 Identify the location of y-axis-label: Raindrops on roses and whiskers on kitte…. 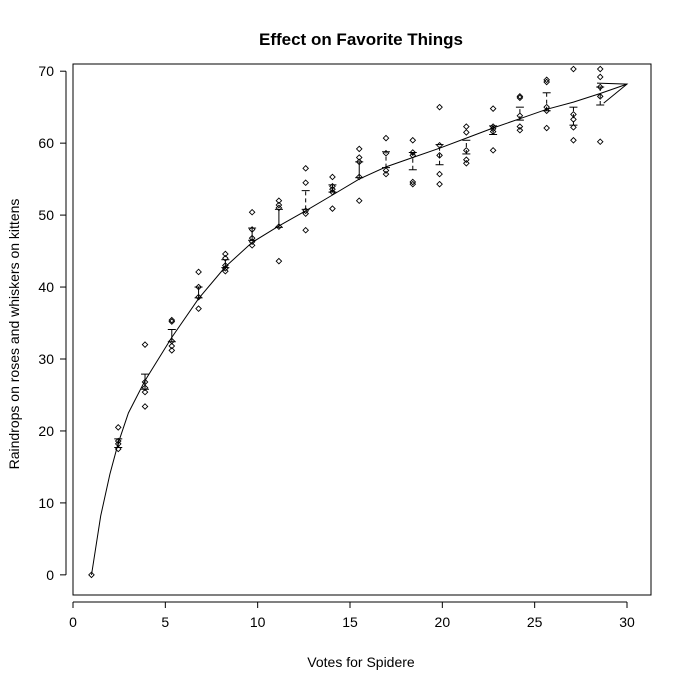
(14, 334).